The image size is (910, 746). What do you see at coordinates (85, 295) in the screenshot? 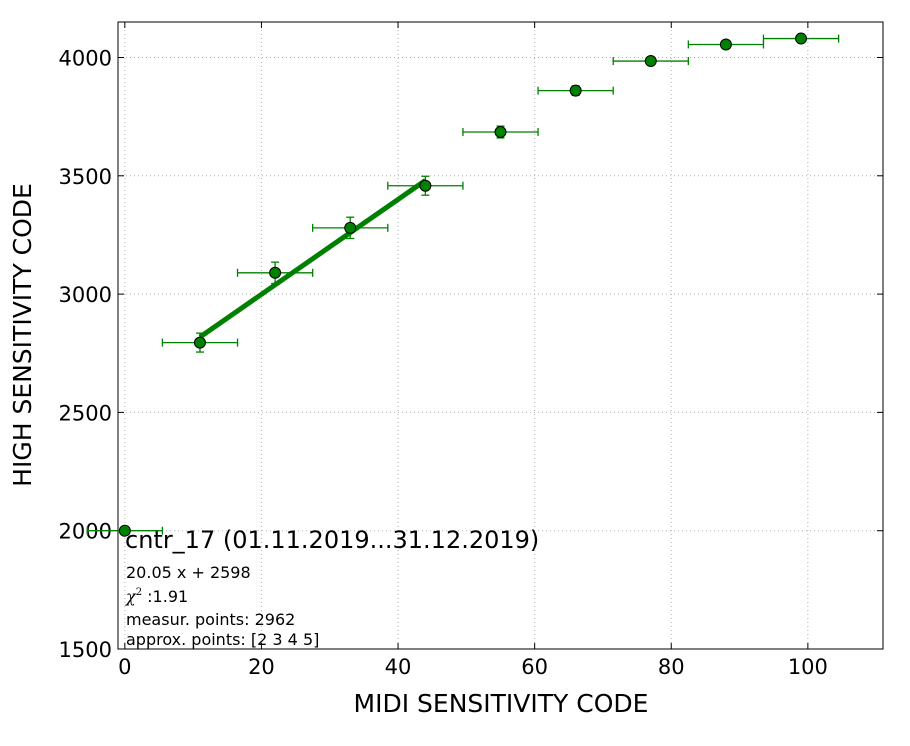
I see `y-tick-label: 3000` at bounding box center [85, 295].